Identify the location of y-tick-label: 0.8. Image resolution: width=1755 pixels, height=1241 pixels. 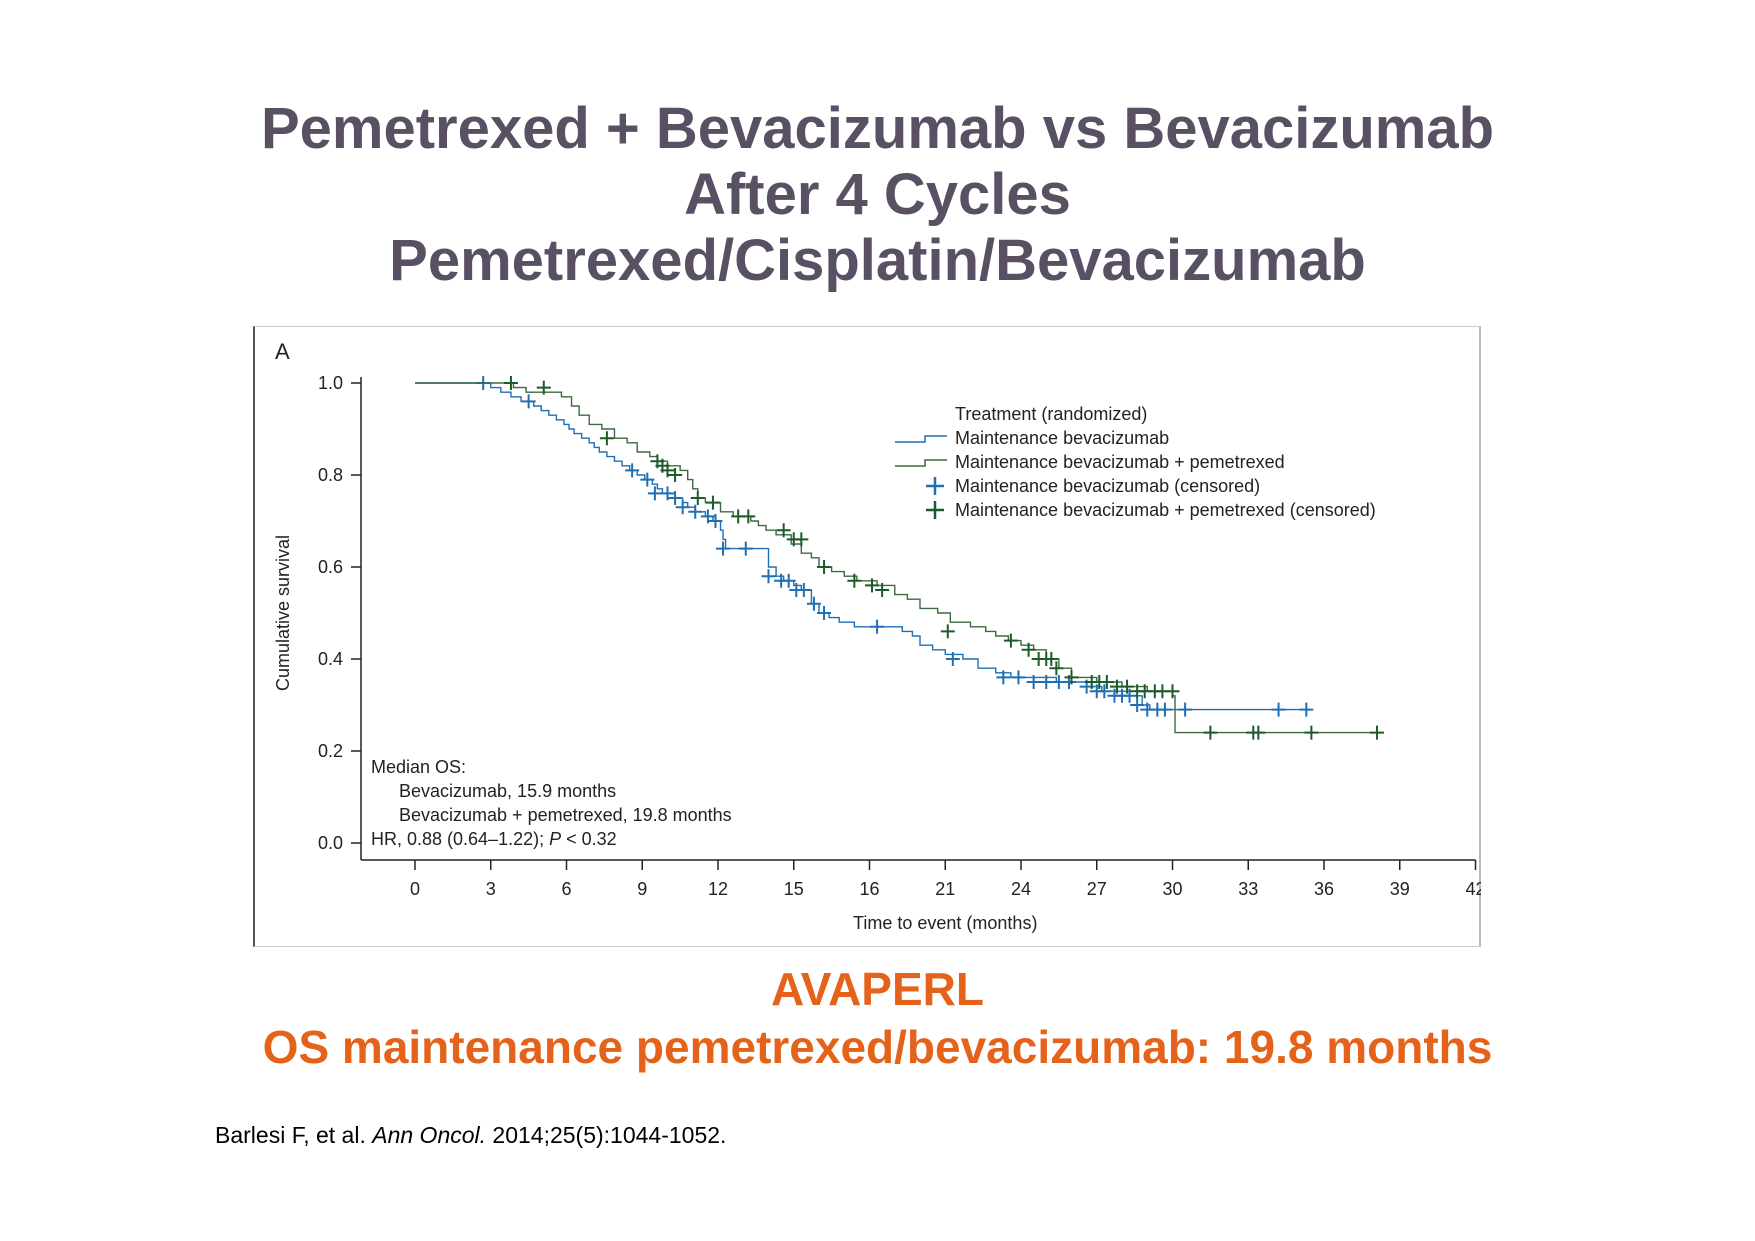
(330, 475).